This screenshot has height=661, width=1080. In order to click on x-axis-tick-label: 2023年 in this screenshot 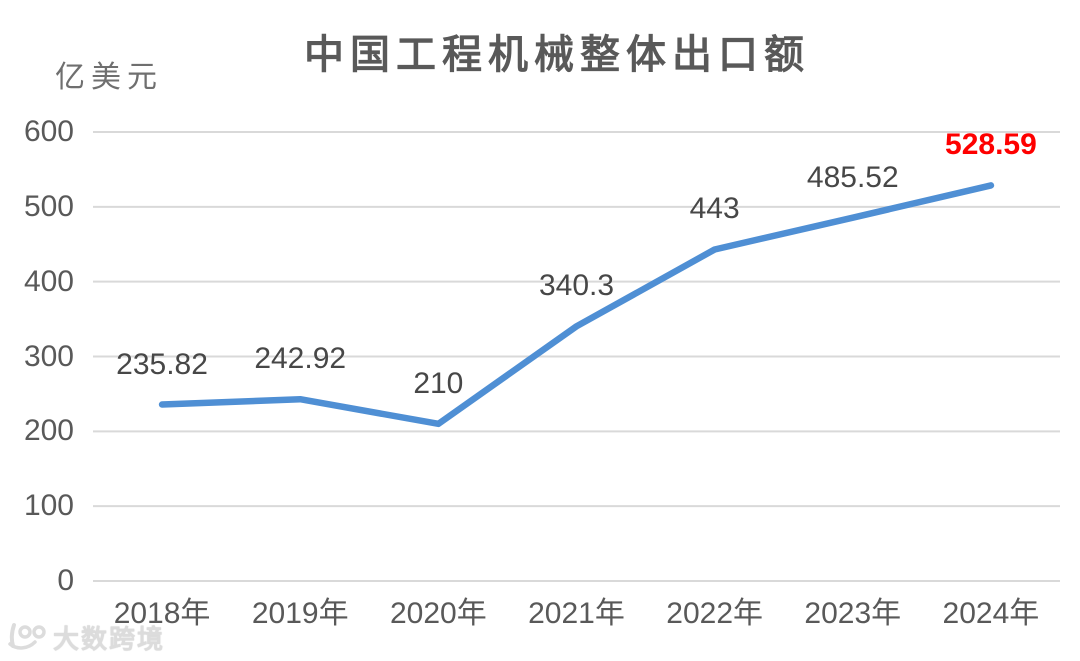, I will do `click(853, 613)`.